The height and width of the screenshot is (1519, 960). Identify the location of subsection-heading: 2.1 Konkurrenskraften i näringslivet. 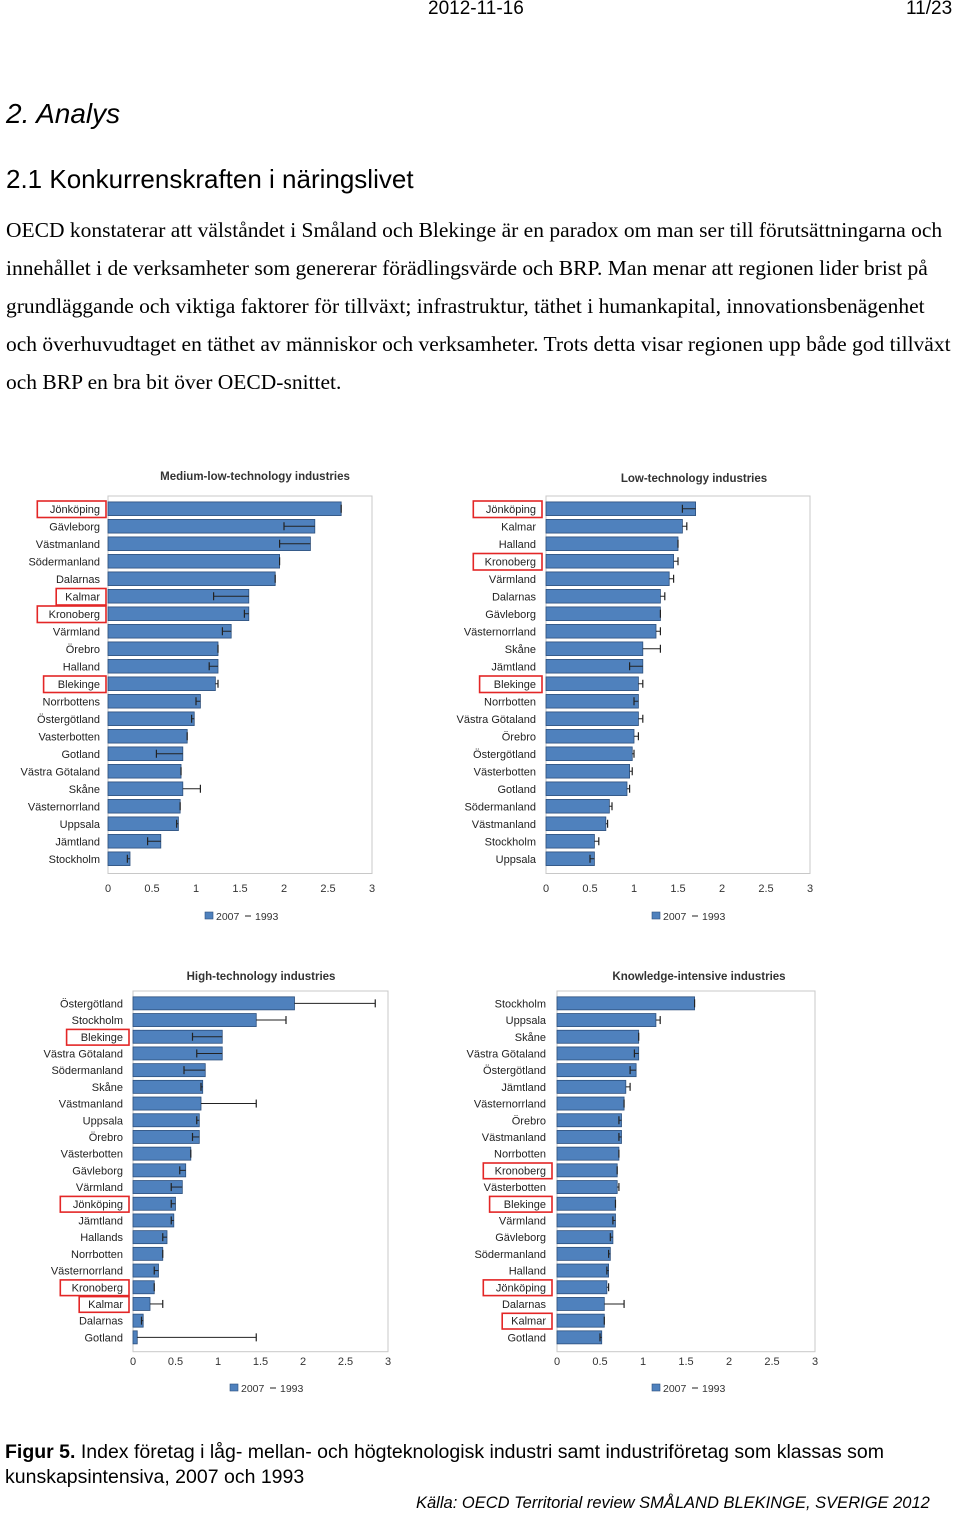
(210, 179).